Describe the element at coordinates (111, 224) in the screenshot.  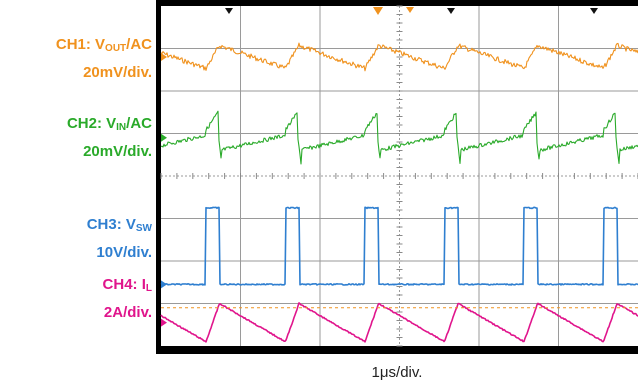
I see `ch3-prefix: CH3: V` at that location.